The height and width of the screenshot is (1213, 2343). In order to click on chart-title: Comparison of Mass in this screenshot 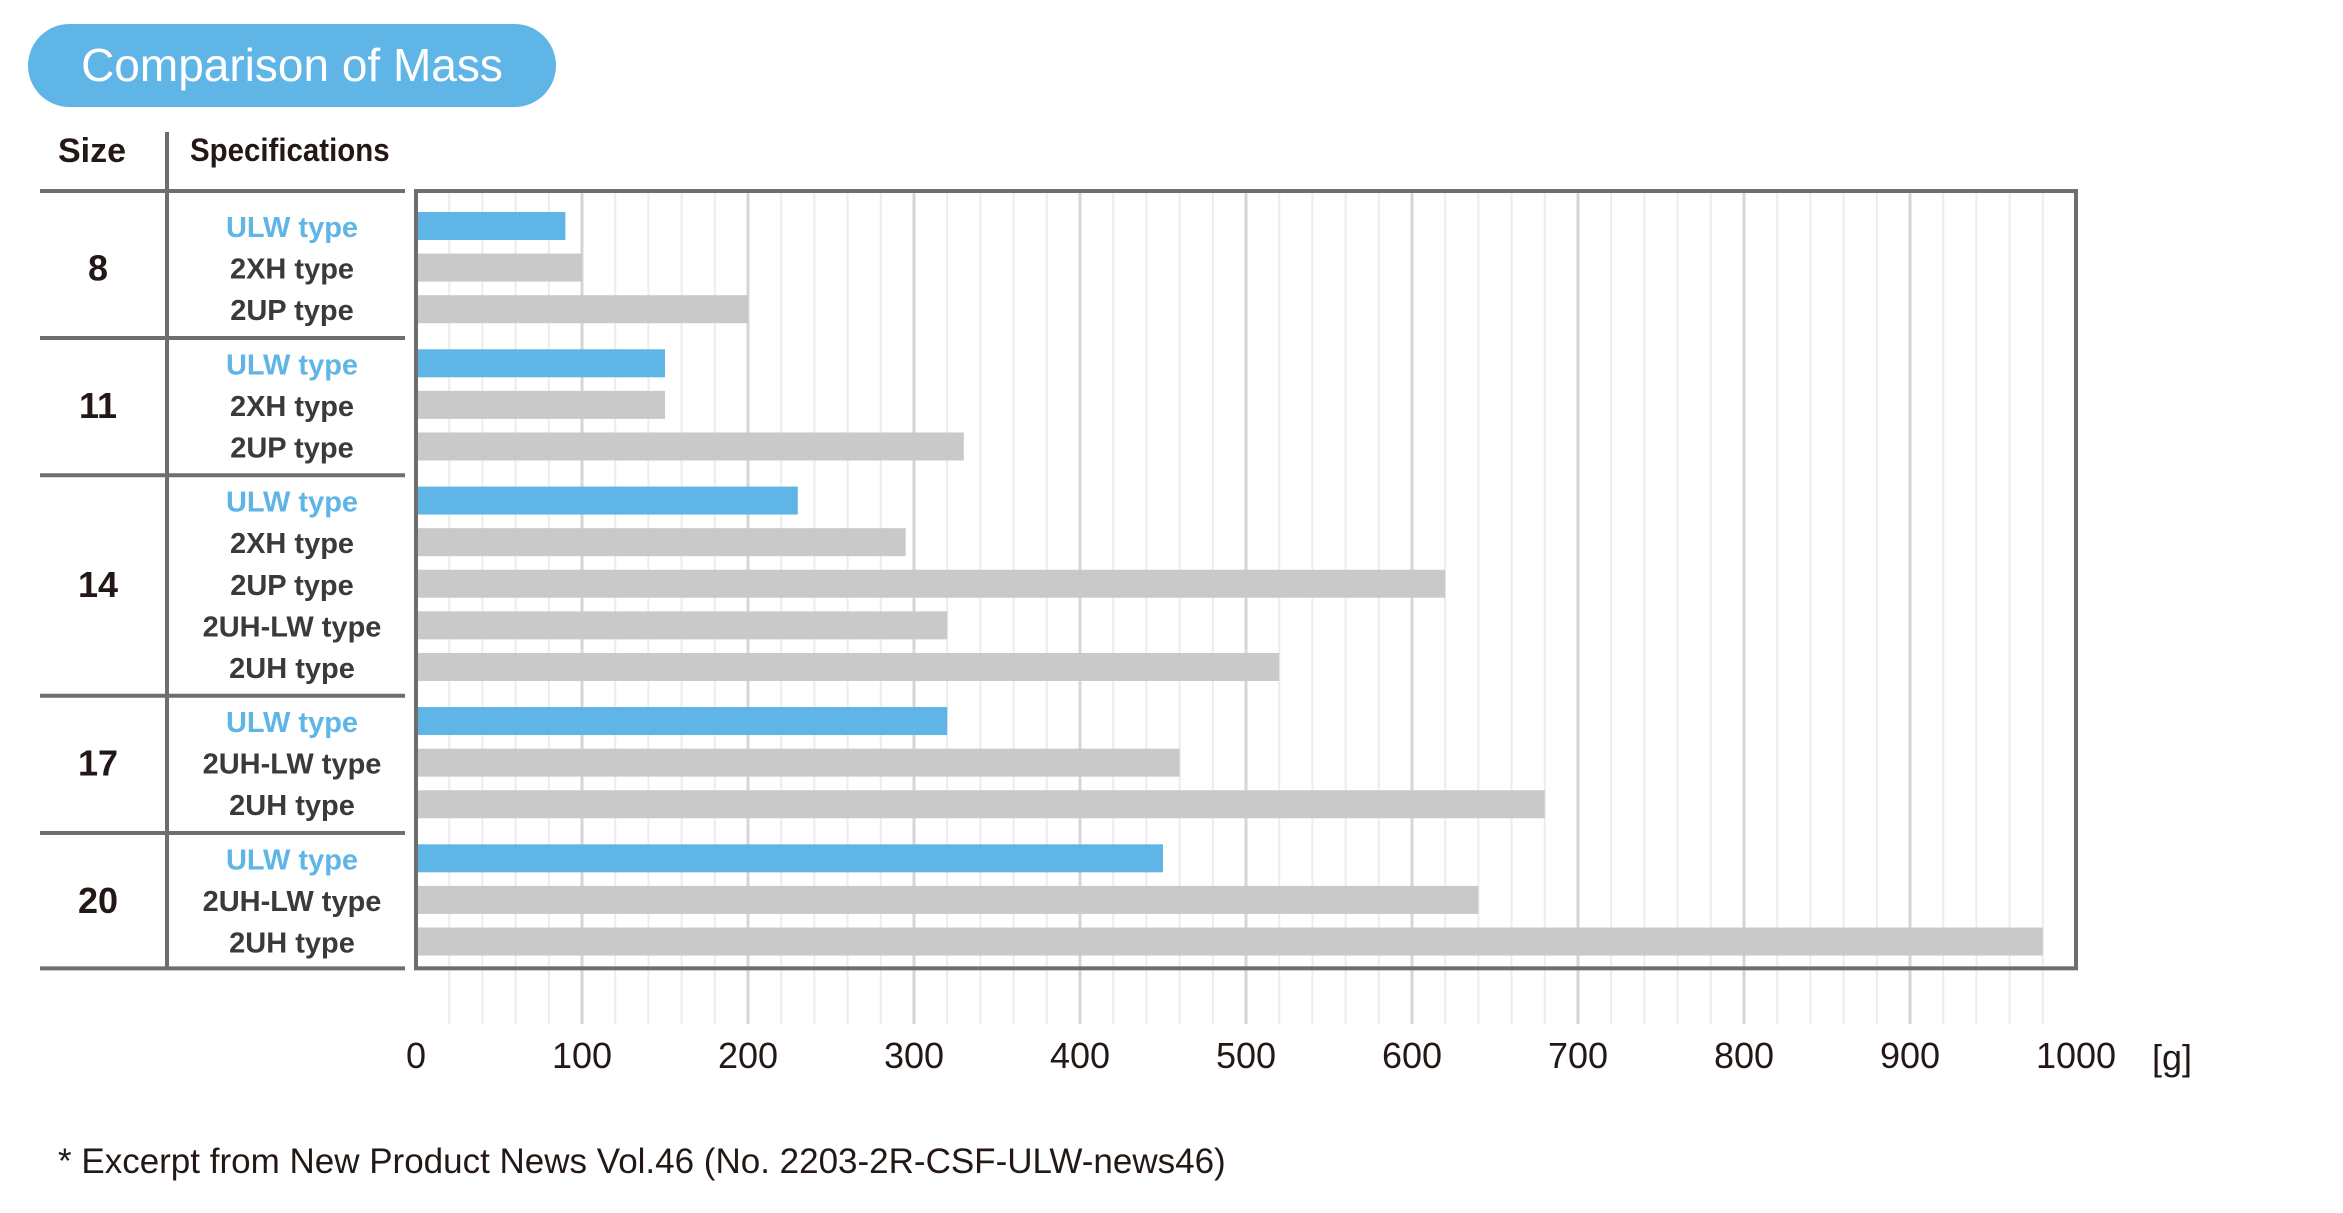, I will do `click(292, 65)`.